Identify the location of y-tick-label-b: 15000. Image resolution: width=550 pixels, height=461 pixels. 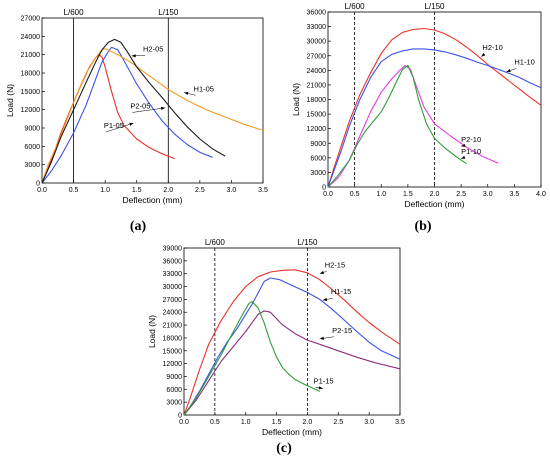
(317, 115).